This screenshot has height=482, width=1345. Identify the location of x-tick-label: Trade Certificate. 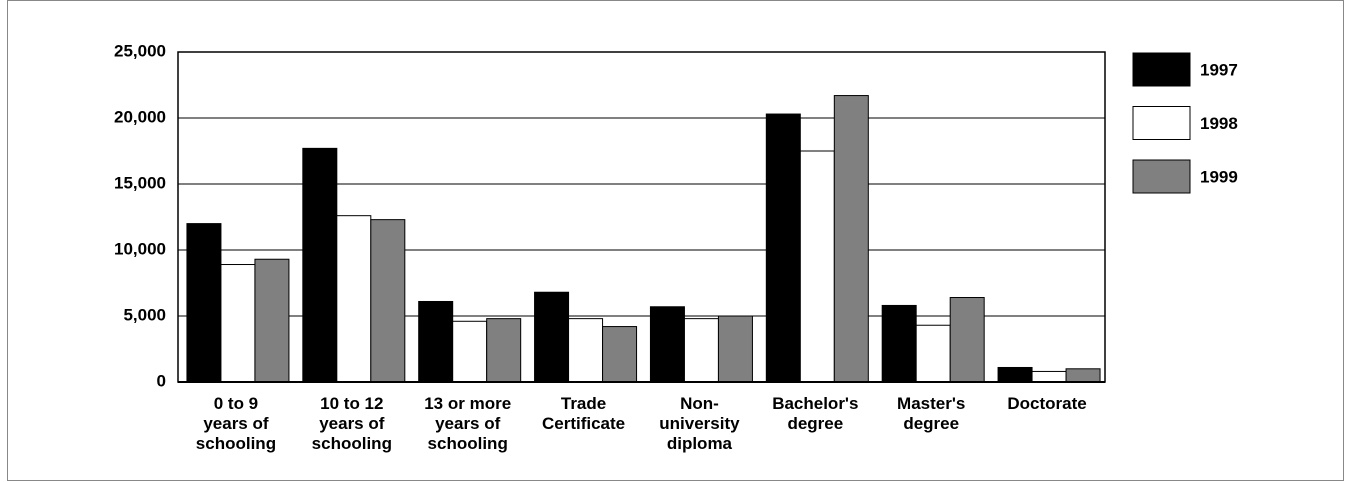
(583, 413).